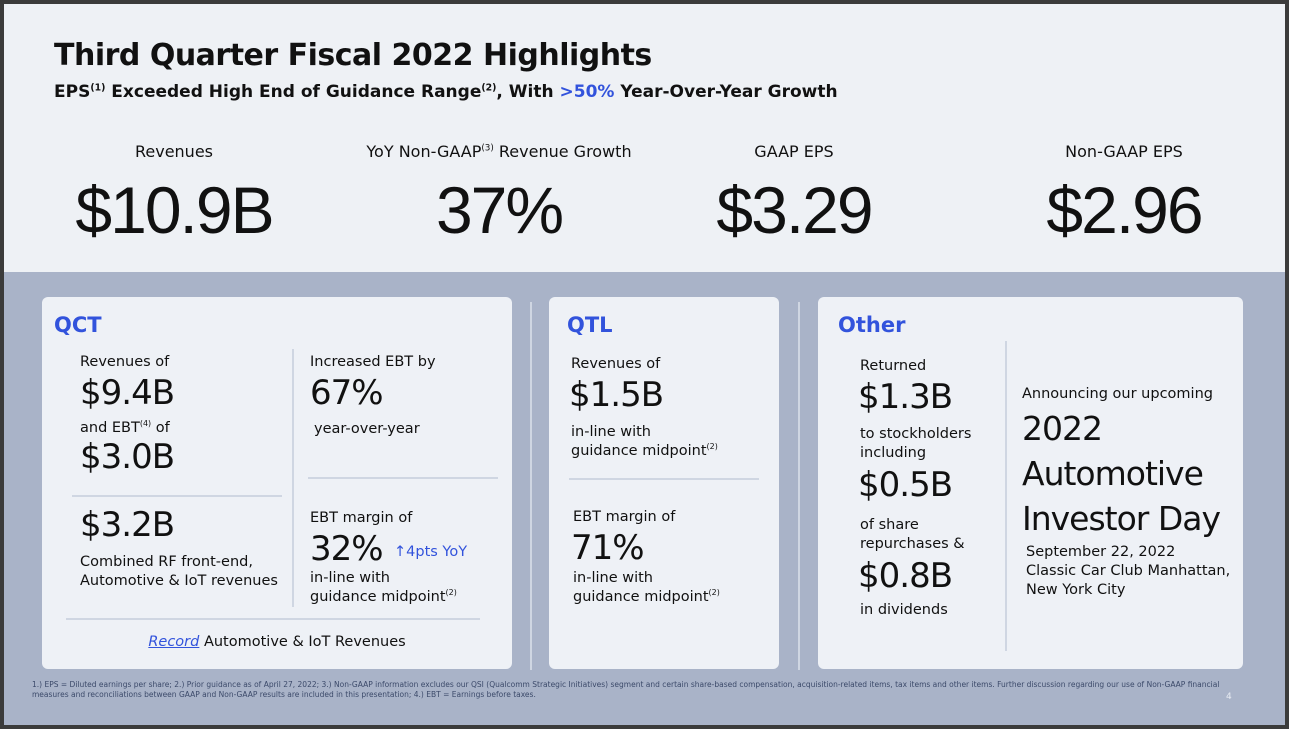  I want to click on sup: (3), so click(487, 148).